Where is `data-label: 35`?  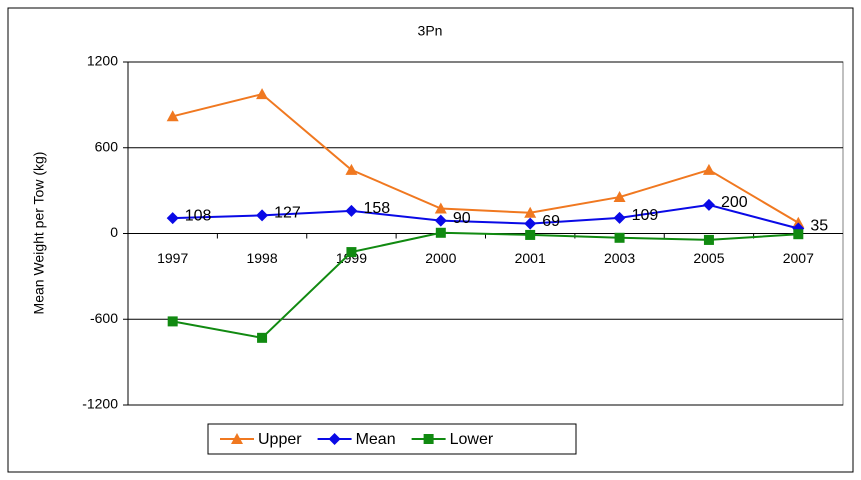 data-label: 35 is located at coordinates (819, 226).